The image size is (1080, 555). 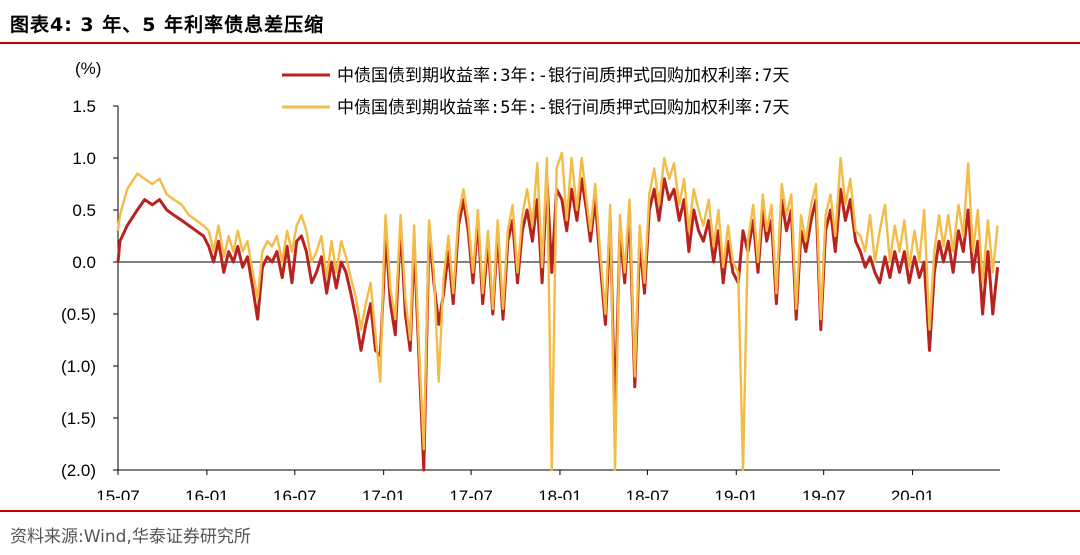 I want to click on y-tick-label: 1.0, so click(x=84, y=158).